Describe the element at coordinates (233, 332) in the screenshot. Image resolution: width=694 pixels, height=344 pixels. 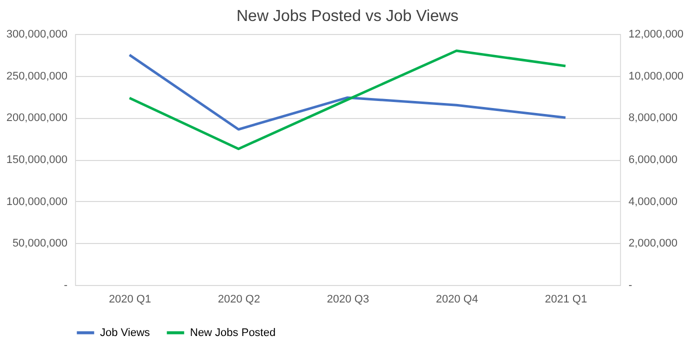
I see `legend-label: New Jobs Posted` at that location.